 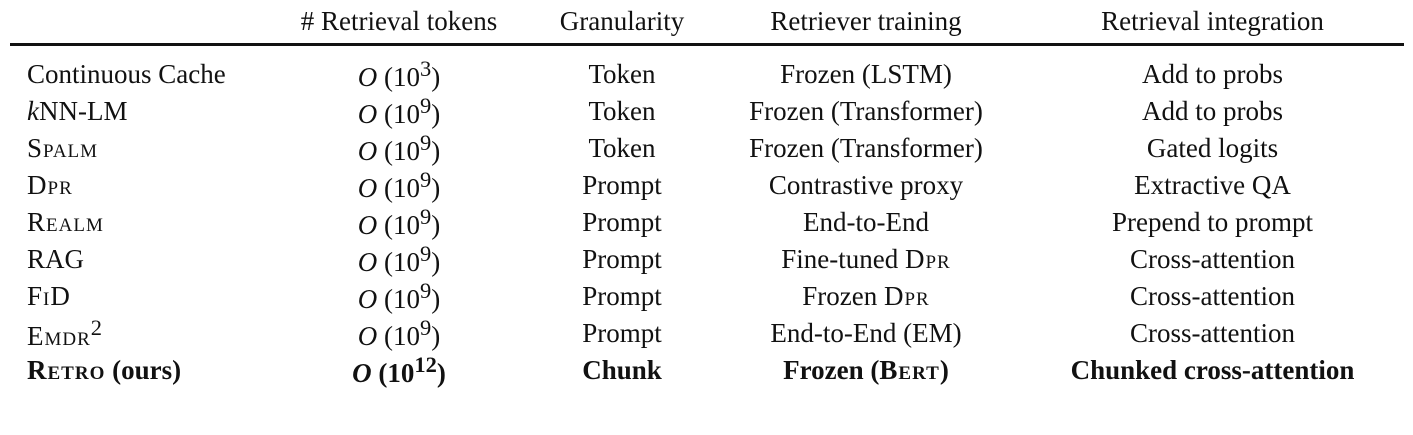 What do you see at coordinates (1212, 23) in the screenshot?
I see `header-retrieval-integration: Retrieval integration` at bounding box center [1212, 23].